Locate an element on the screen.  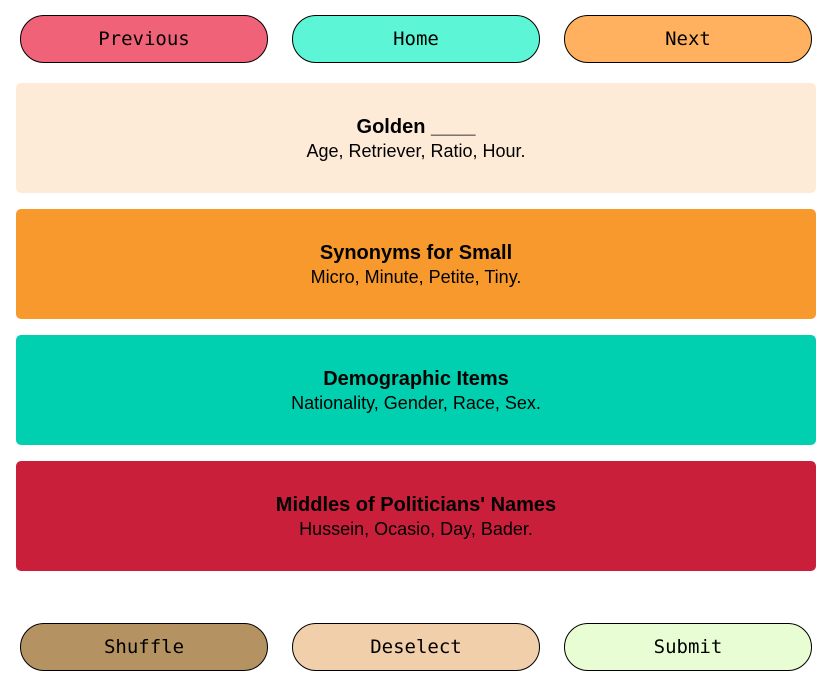
submit-button: Submit is located at coordinates (688, 647).